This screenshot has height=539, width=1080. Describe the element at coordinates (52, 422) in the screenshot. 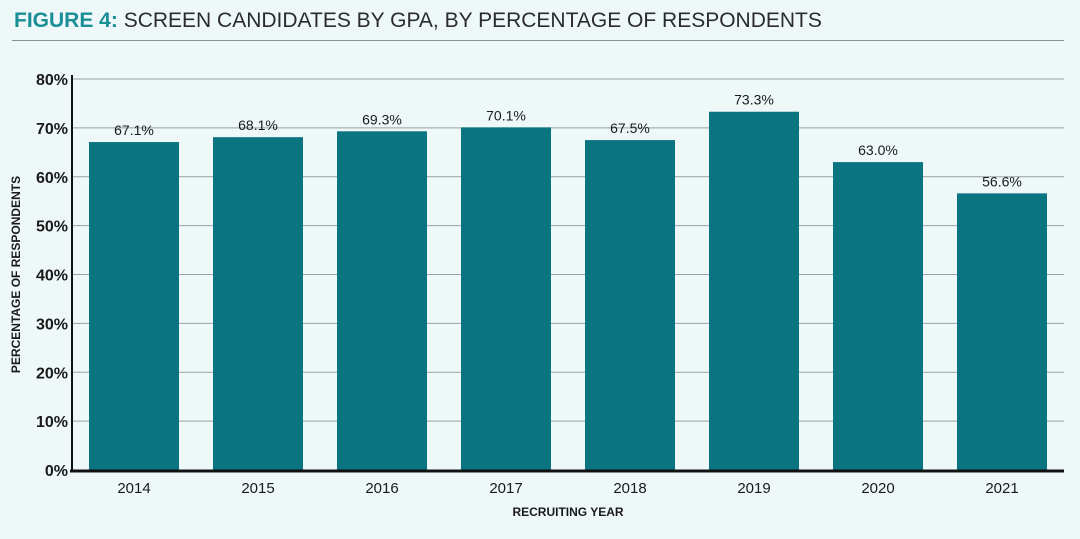

I see `y-tick-label: 10%` at that location.